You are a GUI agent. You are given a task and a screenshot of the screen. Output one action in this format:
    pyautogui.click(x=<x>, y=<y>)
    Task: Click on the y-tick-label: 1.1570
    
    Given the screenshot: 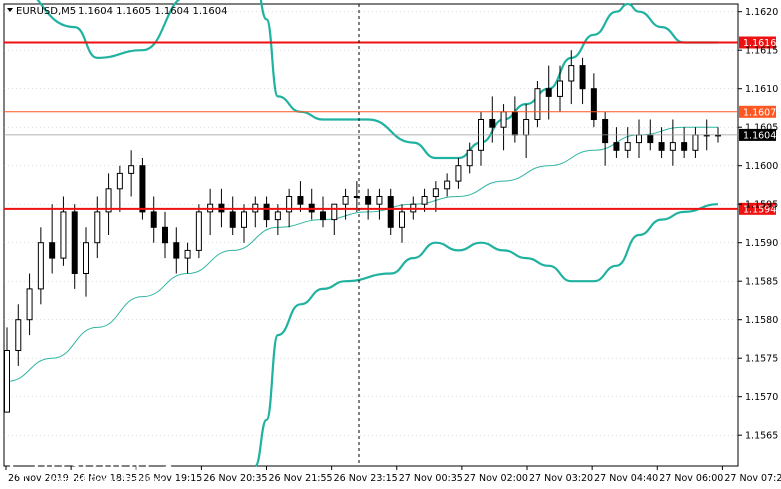 What is the action you would take?
    pyautogui.click(x=761, y=397)
    